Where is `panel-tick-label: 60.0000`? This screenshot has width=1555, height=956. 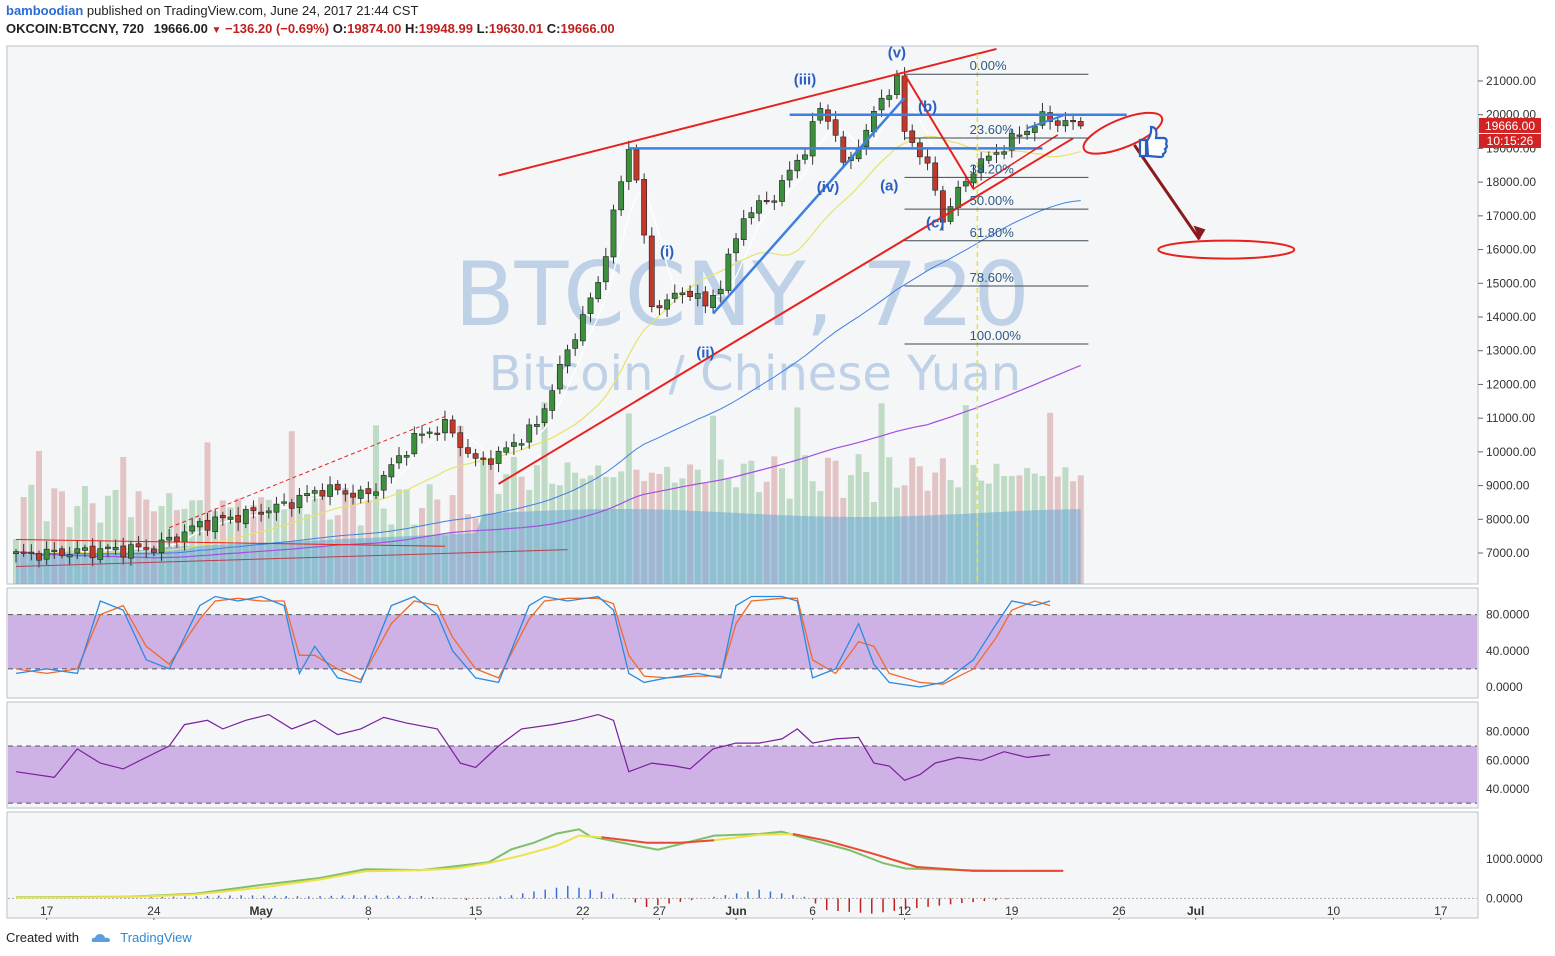
panel-tick-label: 60.0000 is located at coordinates (1508, 760).